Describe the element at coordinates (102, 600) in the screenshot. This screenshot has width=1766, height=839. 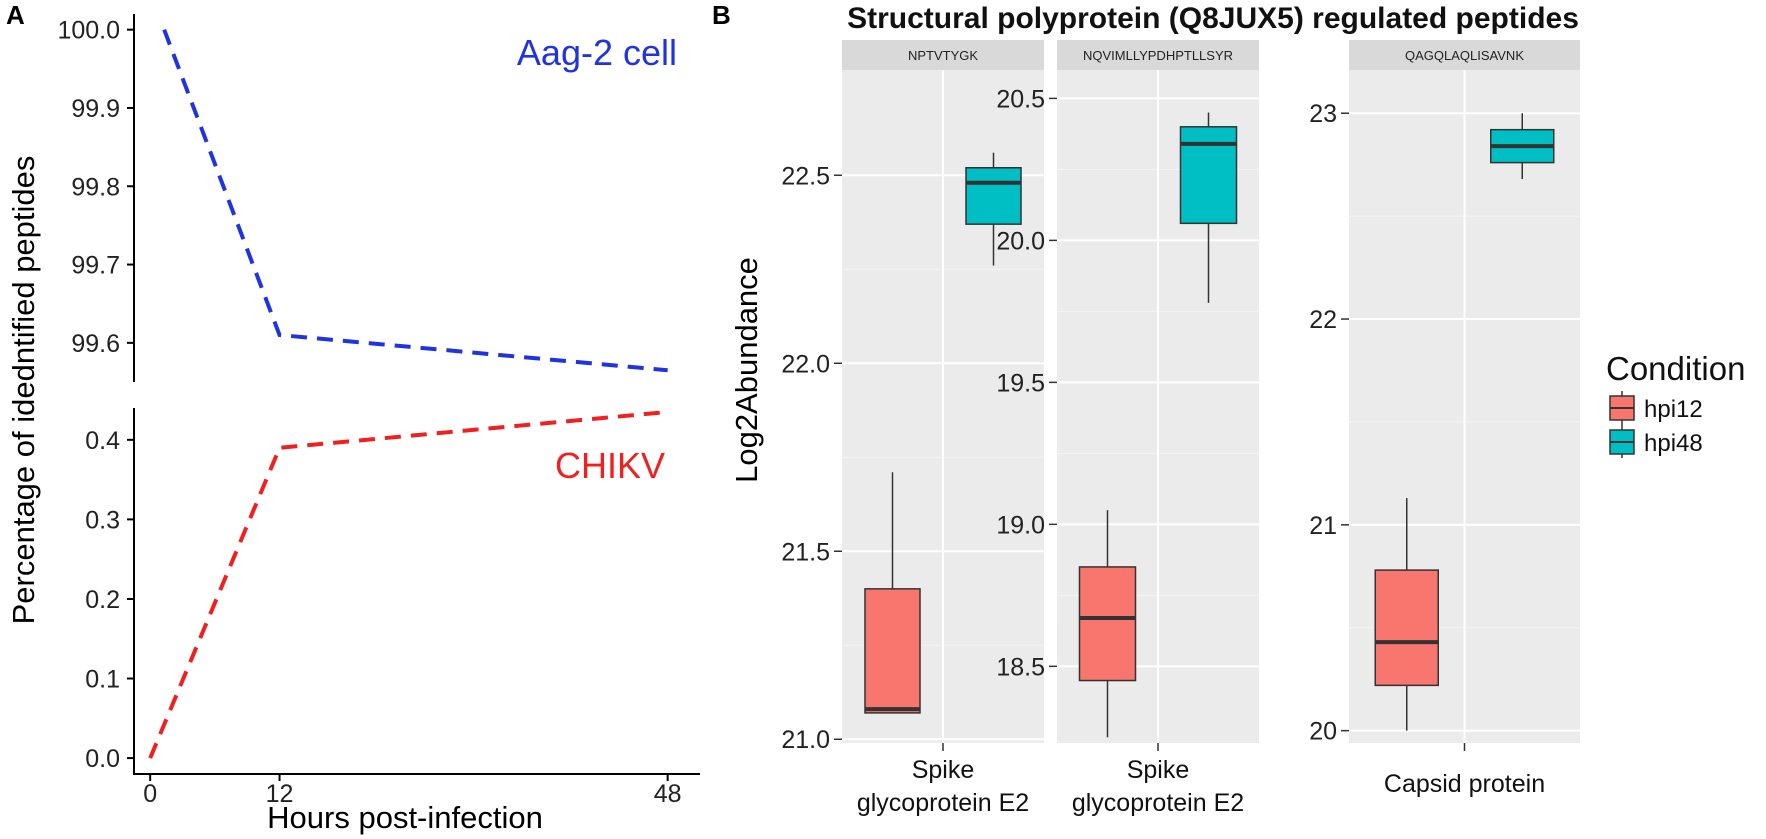
I see `panel-a-lower-tick-label: 0.2` at that location.